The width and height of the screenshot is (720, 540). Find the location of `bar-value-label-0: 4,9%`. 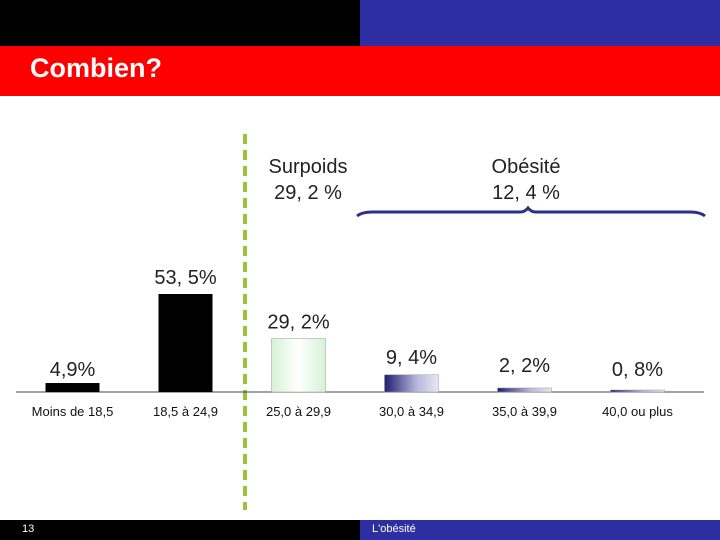

bar-value-label-0: 4,9% is located at coordinates (73, 370).